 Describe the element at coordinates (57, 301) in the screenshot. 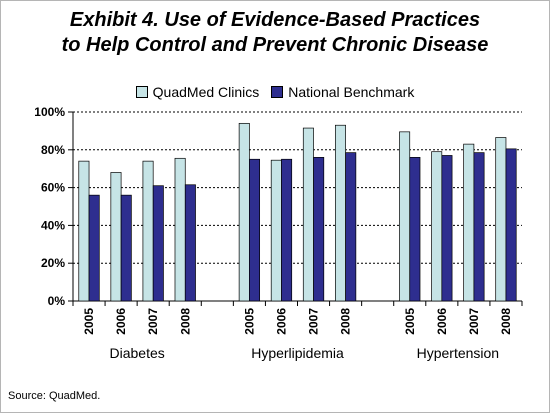

I see `y-tick-label: 0%` at that location.